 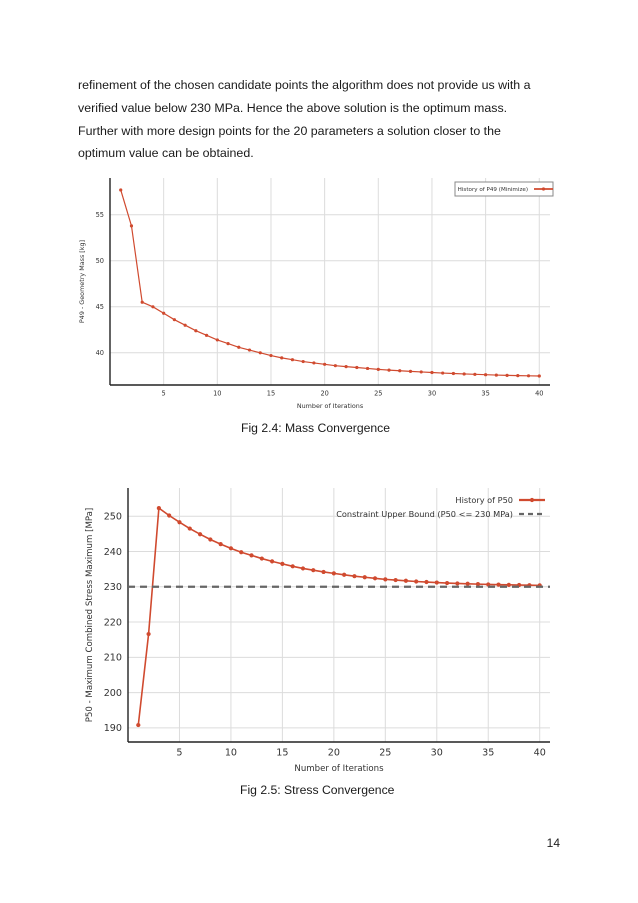 I want to click on legend-label: Constraint Upper Bound (P50 <= 230 MPa), so click(x=424, y=514).